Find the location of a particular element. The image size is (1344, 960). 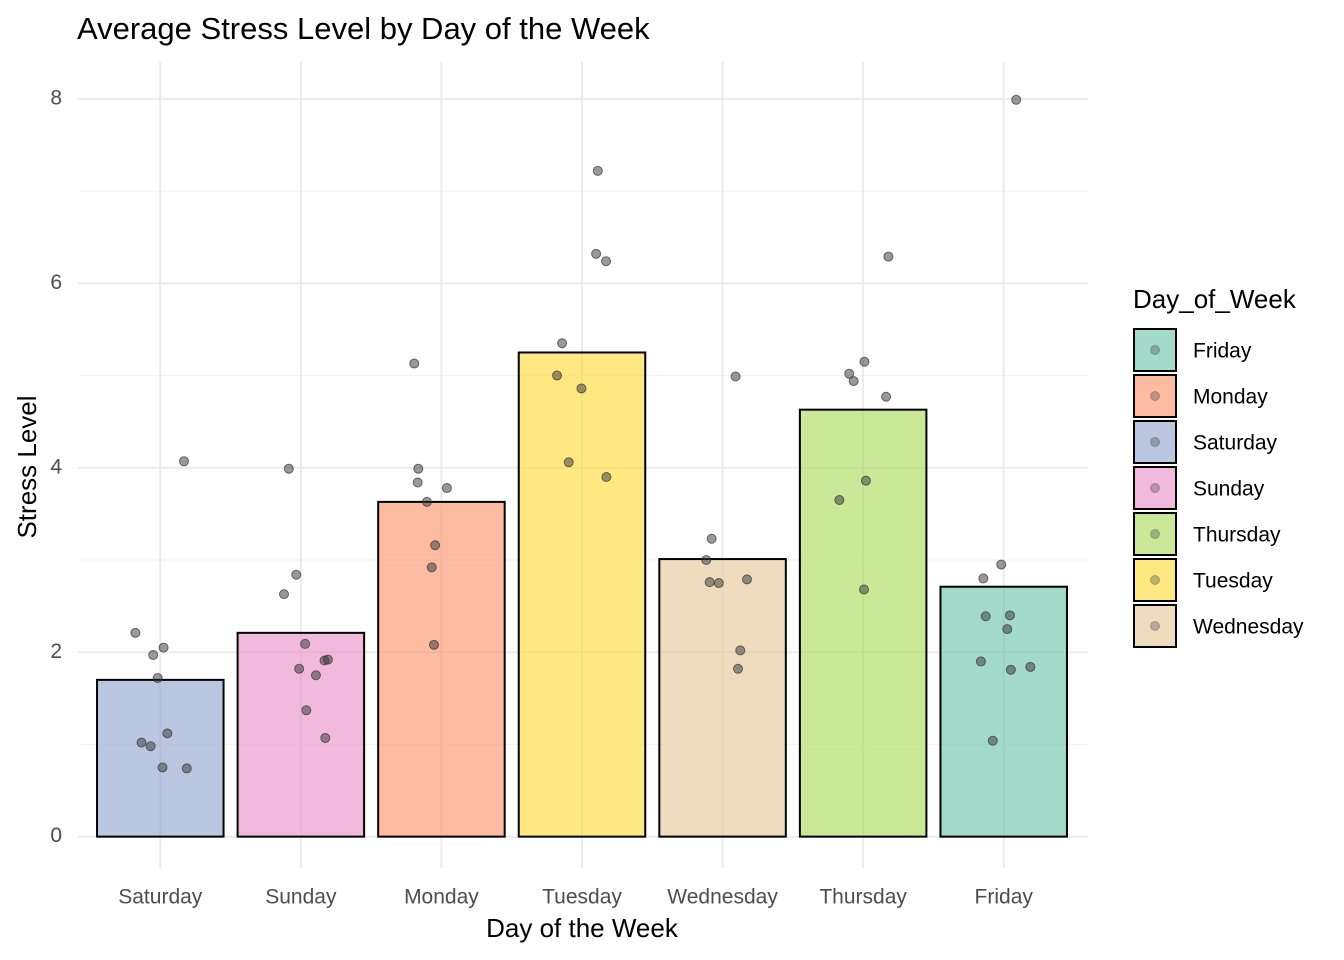

legend-label: Thursday is located at coordinates (1237, 535).